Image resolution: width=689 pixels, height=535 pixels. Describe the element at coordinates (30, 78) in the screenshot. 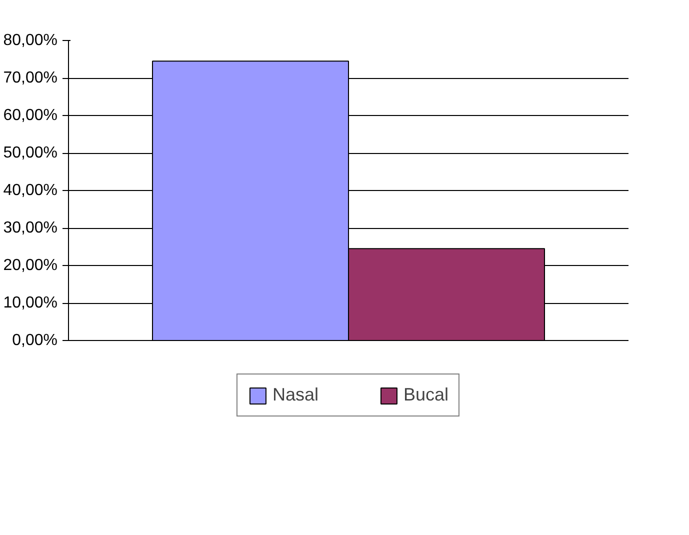

I see `y-tick-label: 70,00%` at that location.